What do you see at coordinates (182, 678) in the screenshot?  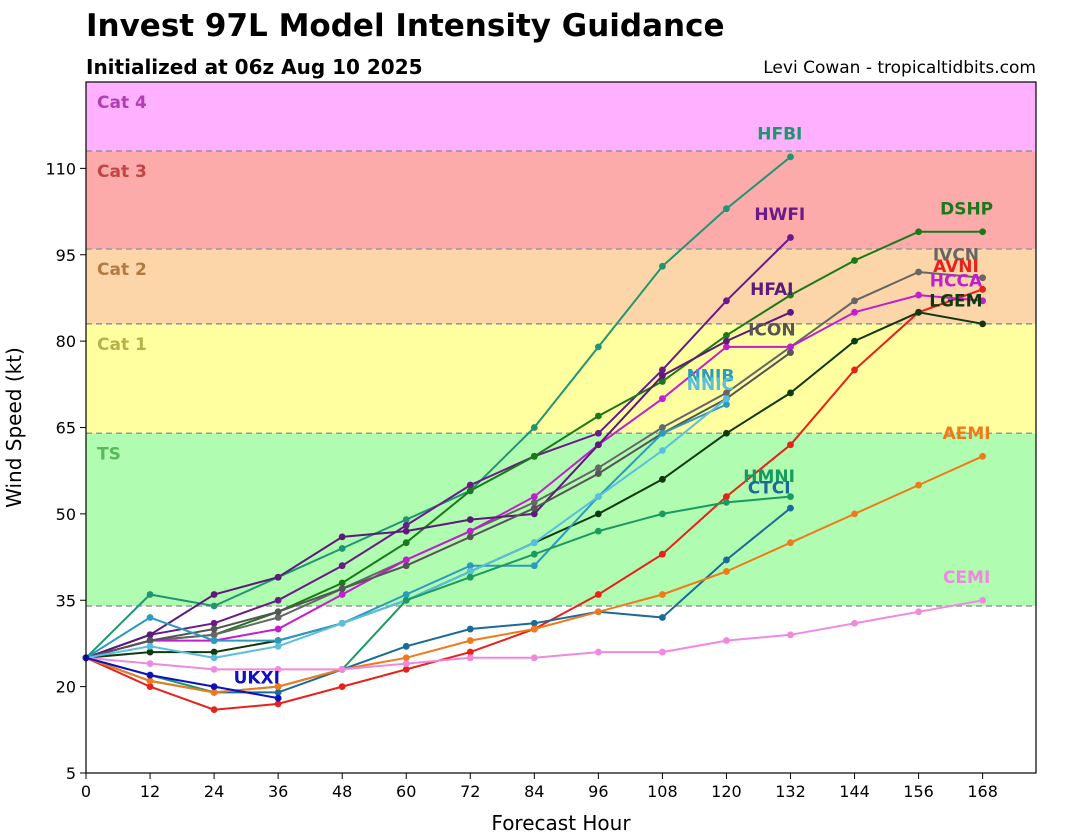 I see `series-line` at bounding box center [182, 678].